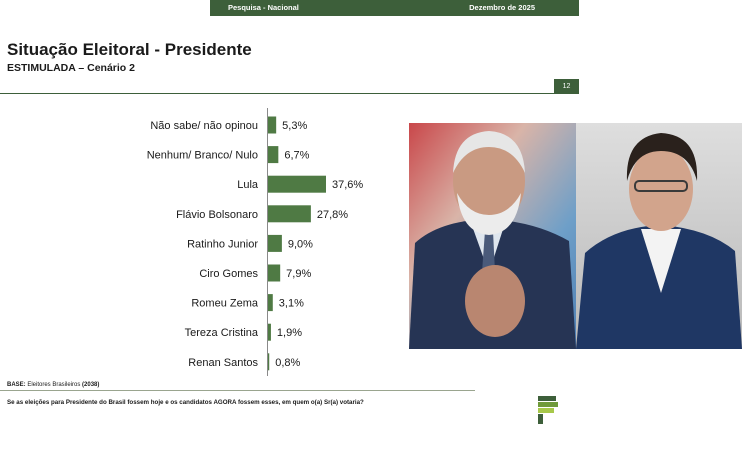  Describe the element at coordinates (347, 185) in the screenshot. I see `value-label: 37,6%` at that location.